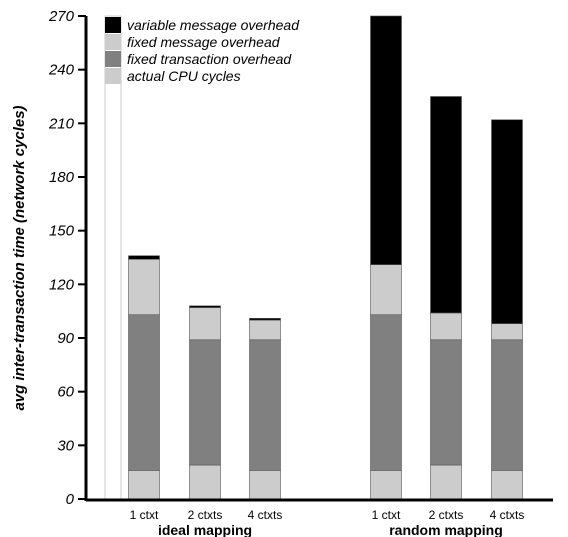 The image size is (568, 537). What do you see at coordinates (62, 284) in the screenshot?
I see `y-tick-label: 120` at bounding box center [62, 284].